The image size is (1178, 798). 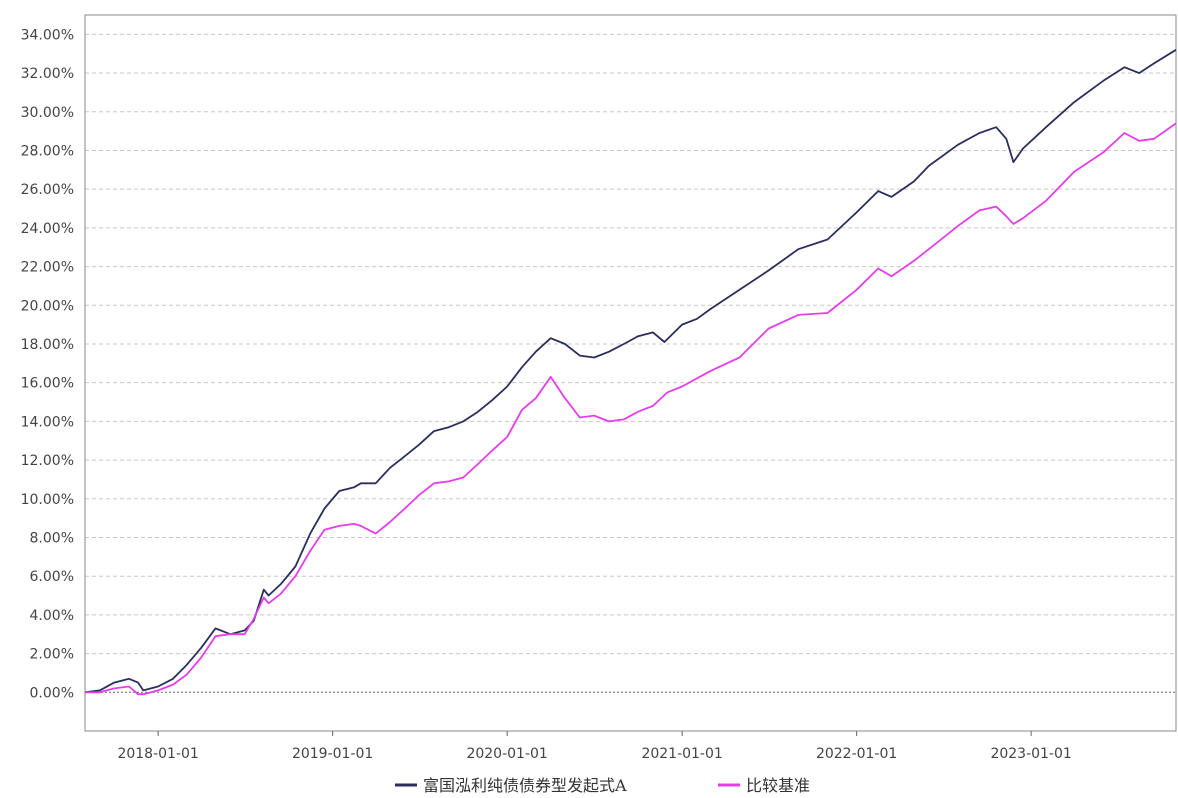 What do you see at coordinates (525, 785) in the screenshot?
I see `legend-label-fund: 富国泓利纯债债券型发起式A` at bounding box center [525, 785].